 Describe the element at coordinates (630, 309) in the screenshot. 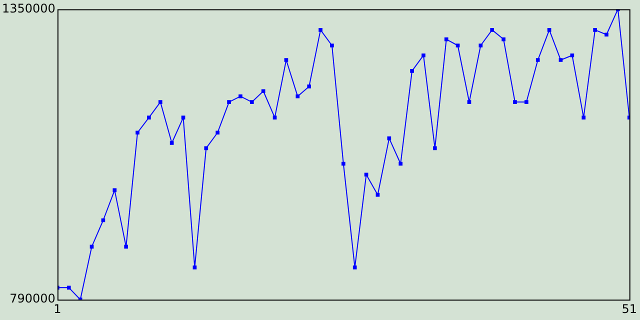

I see `x-tick-label: 51` at that location.